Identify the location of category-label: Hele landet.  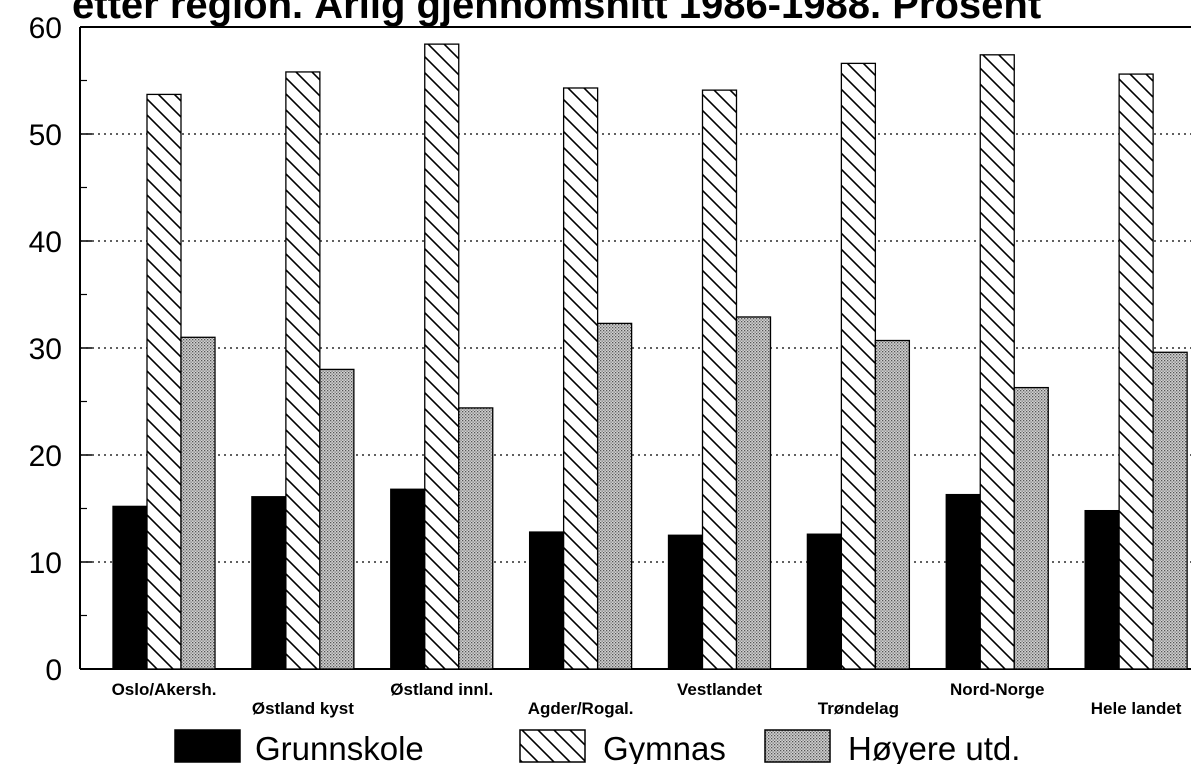
(1136, 708).